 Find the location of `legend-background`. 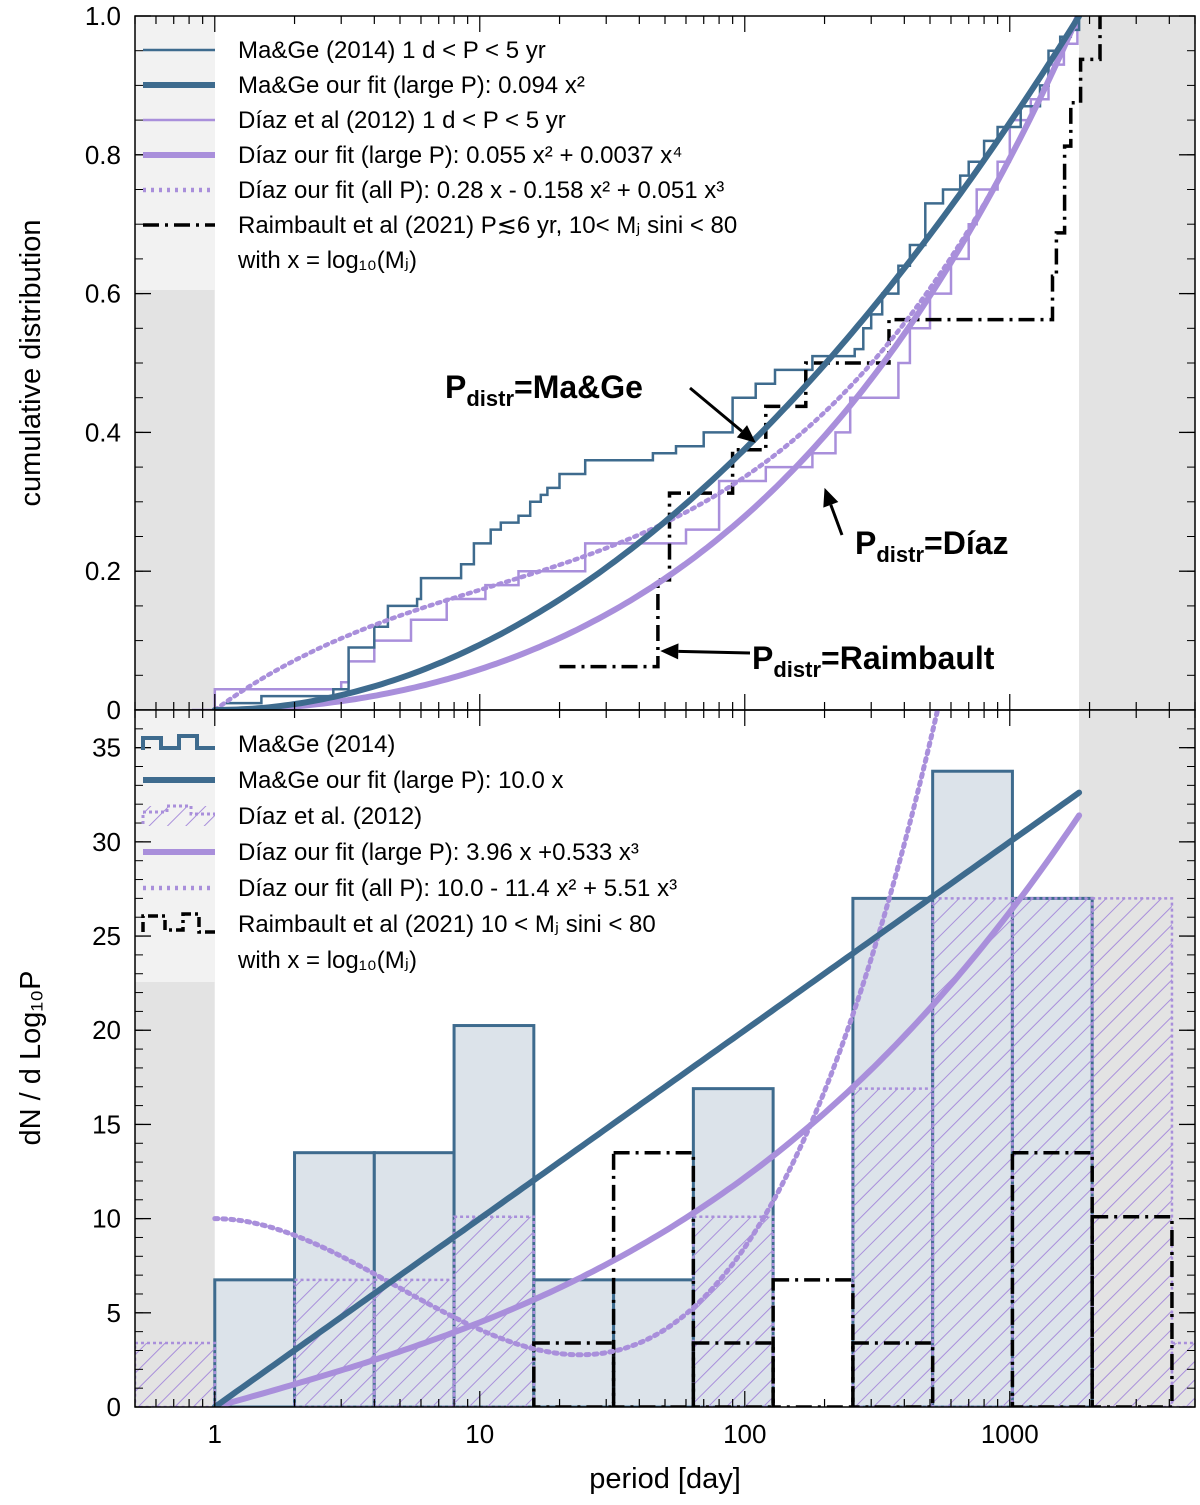

legend-background is located at coordinates (175, 846).